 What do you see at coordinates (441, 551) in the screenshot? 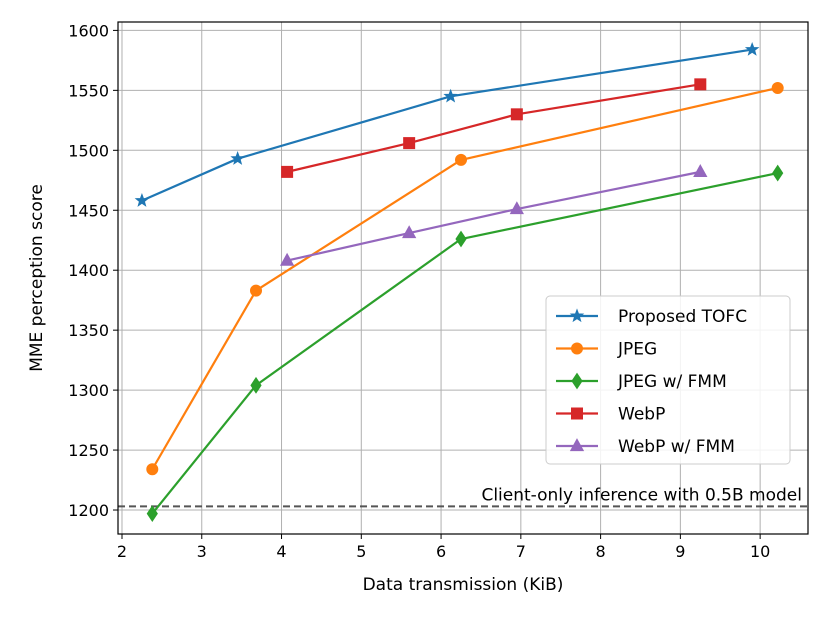
I see `x-tick-label: 6` at bounding box center [441, 551].